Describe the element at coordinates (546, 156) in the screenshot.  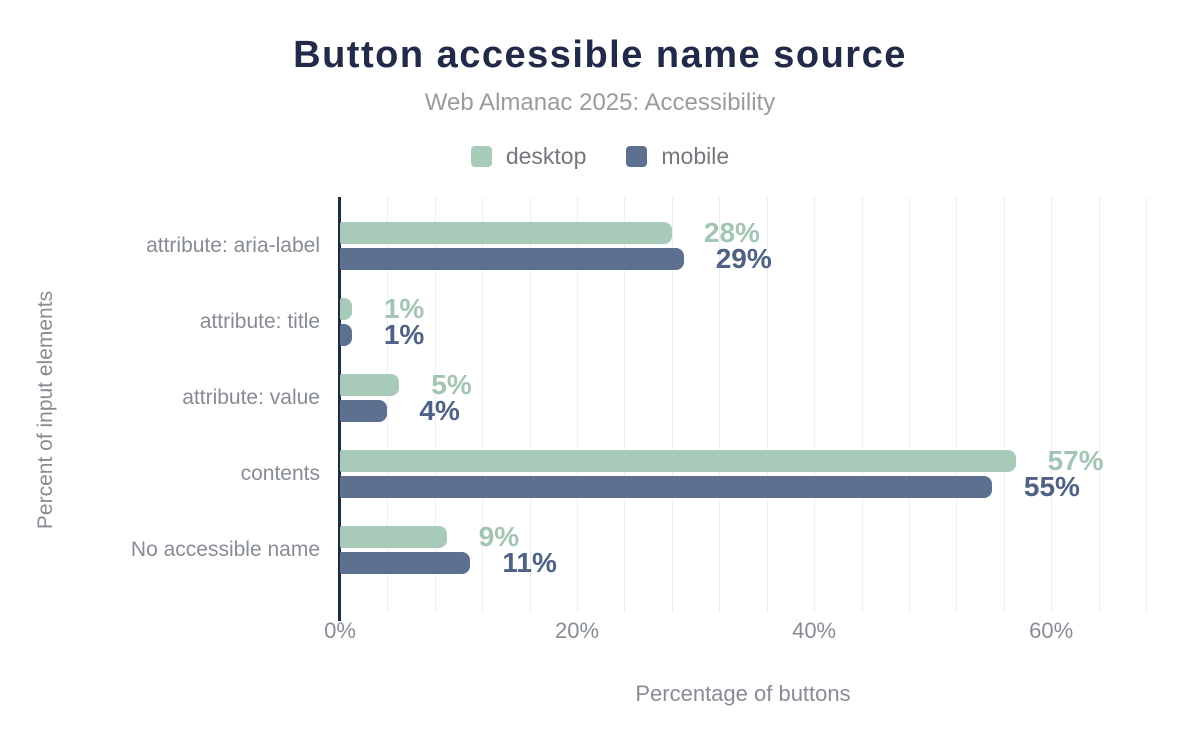
I see `desktop-legend-label: desktop` at that location.